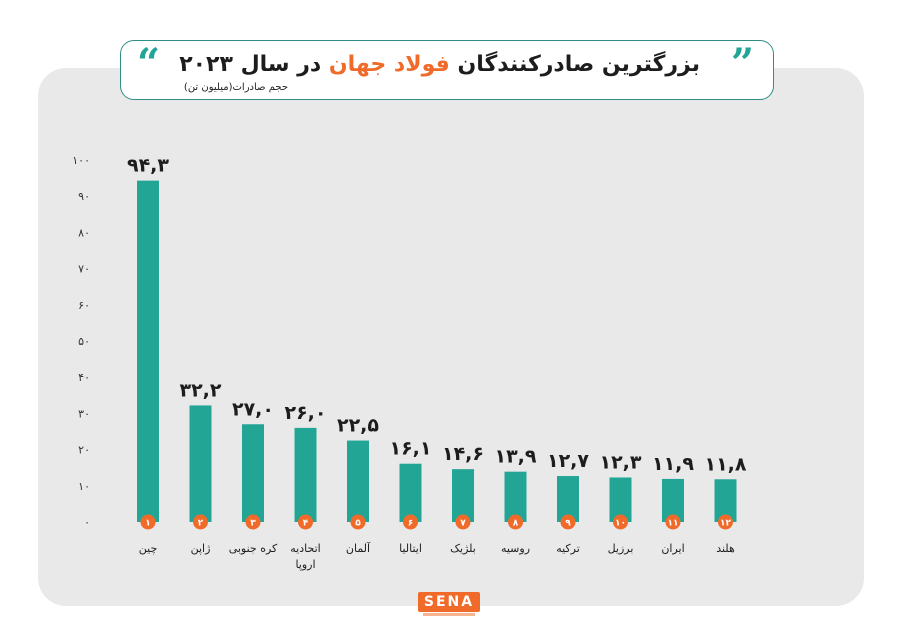 The image size is (900, 636). I want to click on y-tick-label: ۰, so click(87, 522).